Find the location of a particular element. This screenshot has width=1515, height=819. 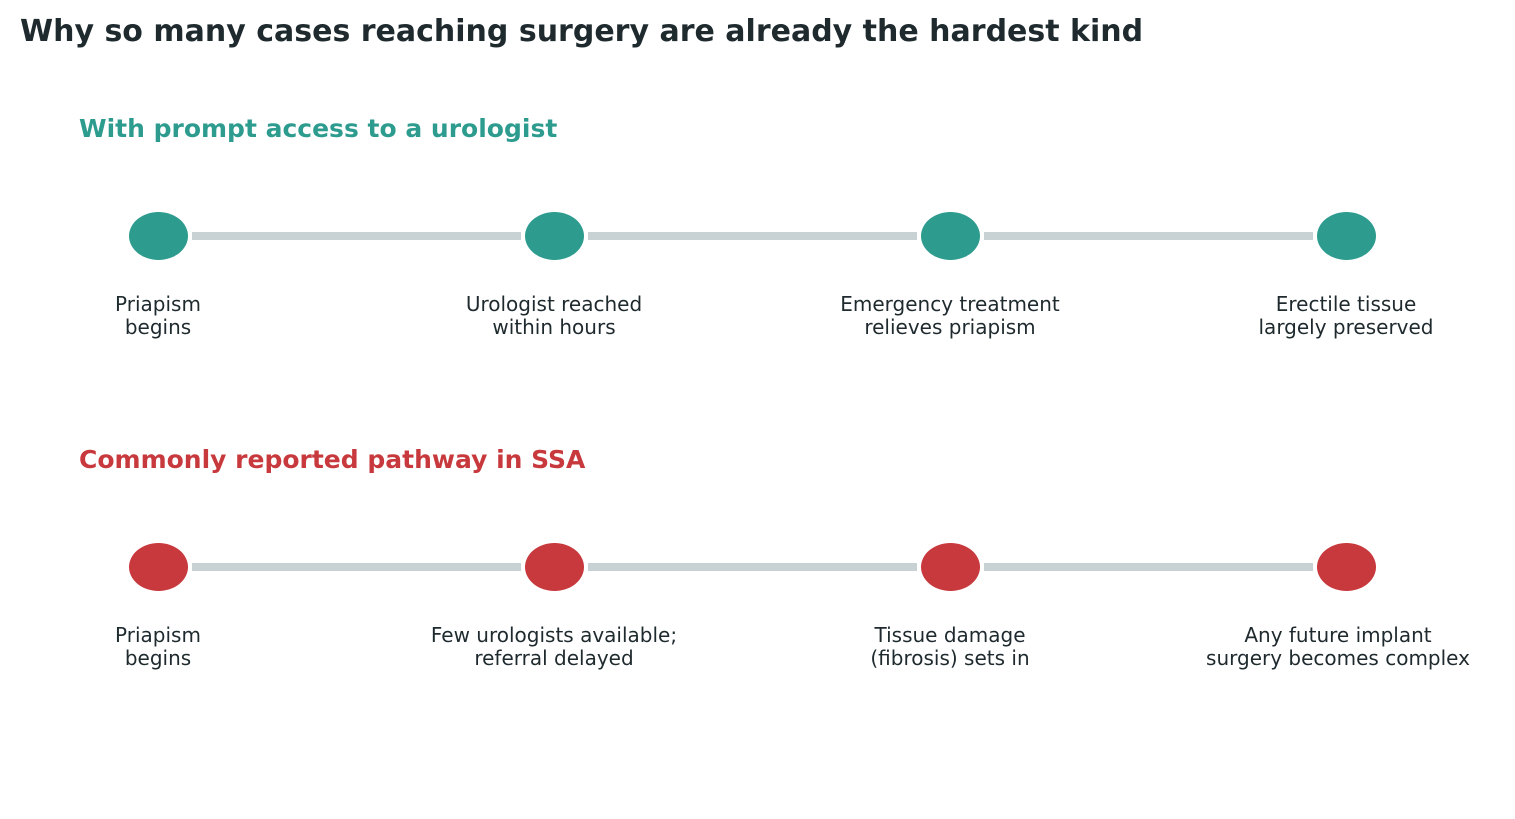

prompt-step-1-node is located at coordinates (158, 236).